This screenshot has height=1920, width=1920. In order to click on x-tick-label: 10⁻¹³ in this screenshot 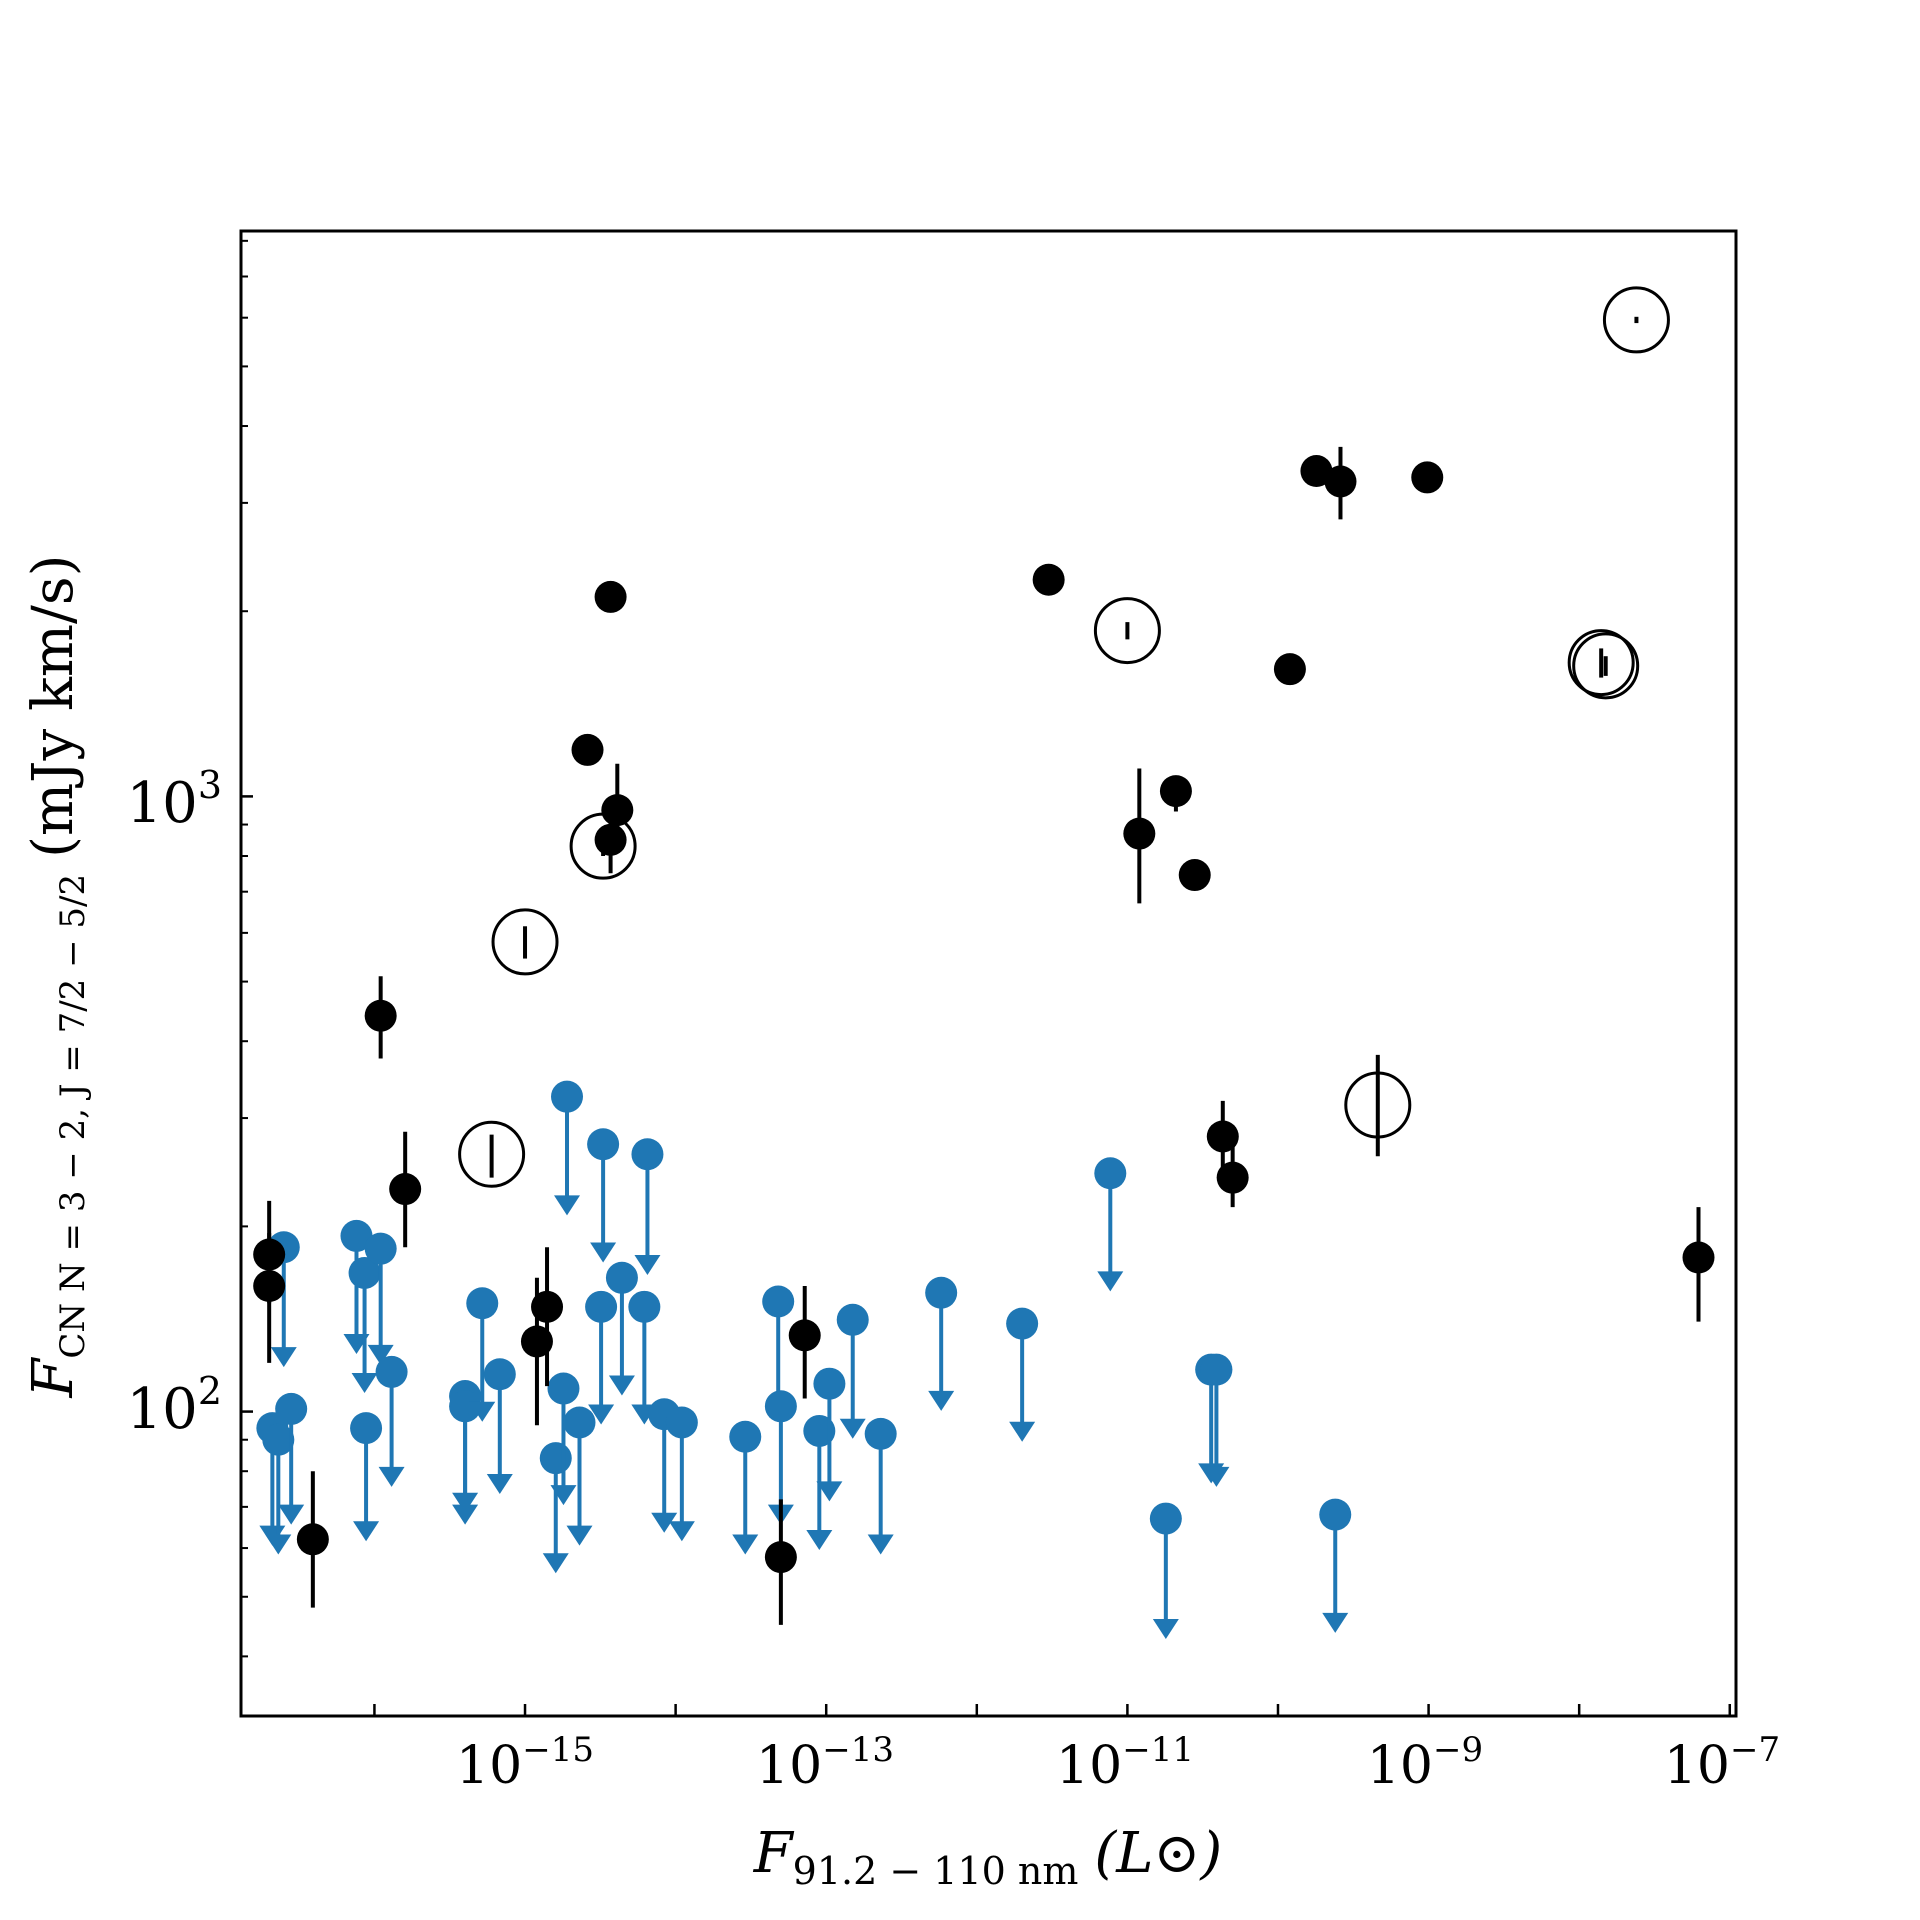, I will do `click(825, 1763)`.